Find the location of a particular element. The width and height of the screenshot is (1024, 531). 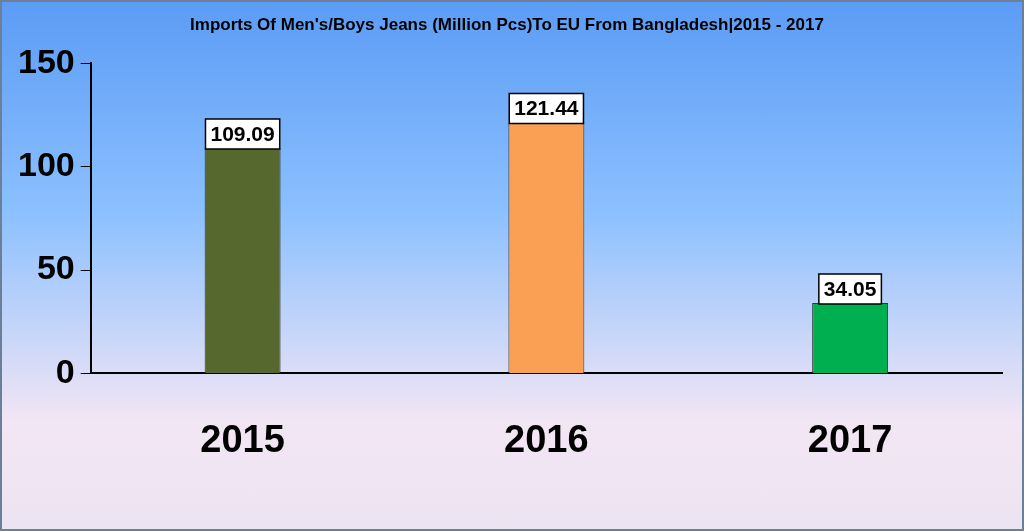

data-label: 121.44 is located at coordinates (546, 108).